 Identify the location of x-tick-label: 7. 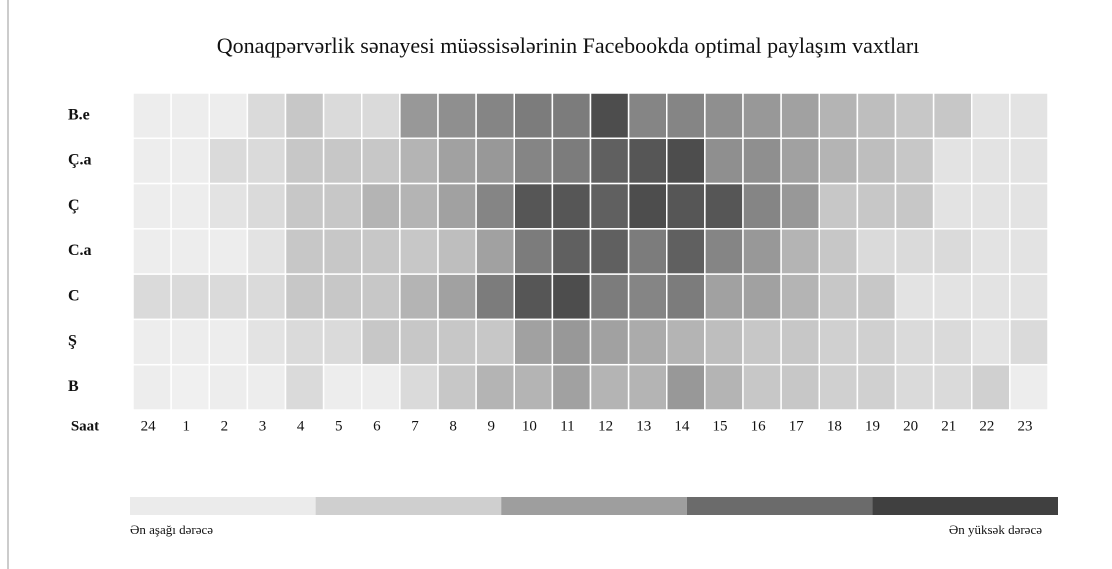
(415, 426).